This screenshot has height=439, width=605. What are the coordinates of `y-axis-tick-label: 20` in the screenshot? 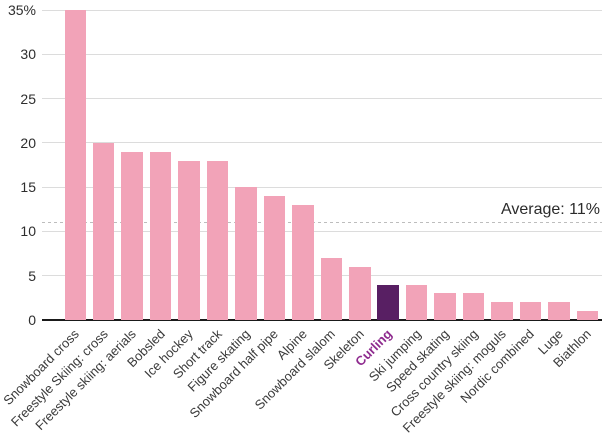 It's located at (28, 142).